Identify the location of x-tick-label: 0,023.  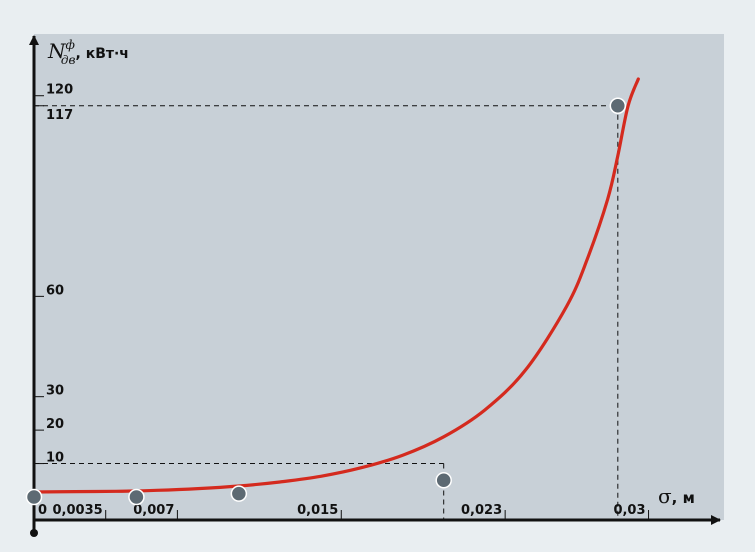
(481, 510).